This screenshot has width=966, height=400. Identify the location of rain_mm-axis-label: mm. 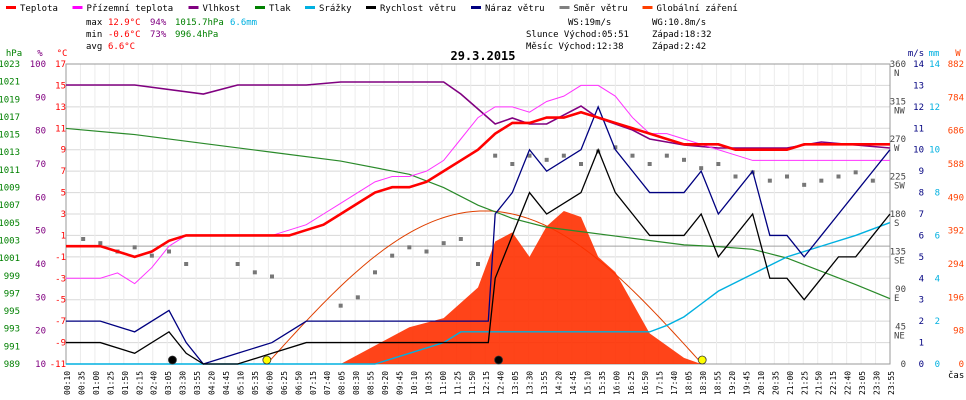
(934, 54).